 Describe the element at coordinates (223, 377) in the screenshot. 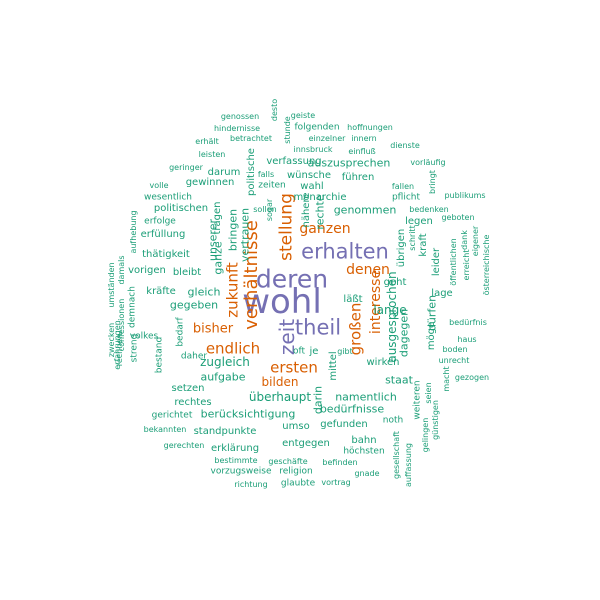

I see `word-aufgabe: aufgabe` at that location.